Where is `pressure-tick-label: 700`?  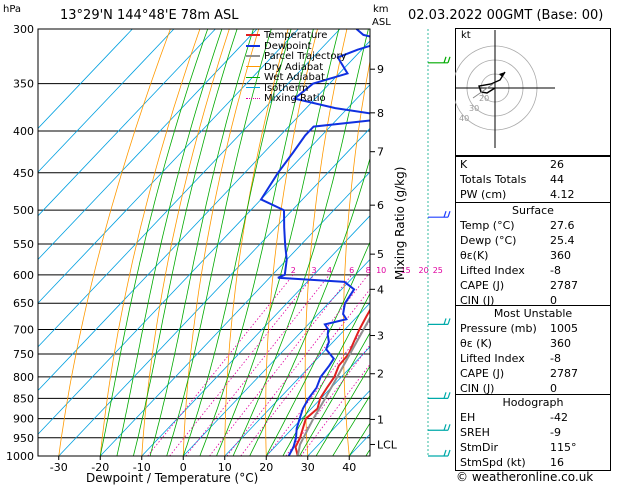
pressure-tick-label: 700 is located at coordinates (23, 330).